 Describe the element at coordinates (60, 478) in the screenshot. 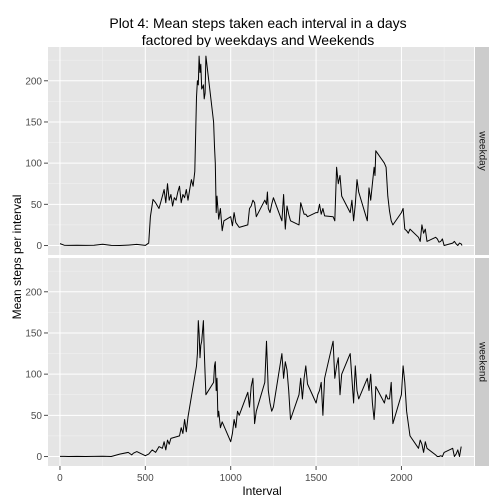

I see `x-tick-label: 0` at that location.